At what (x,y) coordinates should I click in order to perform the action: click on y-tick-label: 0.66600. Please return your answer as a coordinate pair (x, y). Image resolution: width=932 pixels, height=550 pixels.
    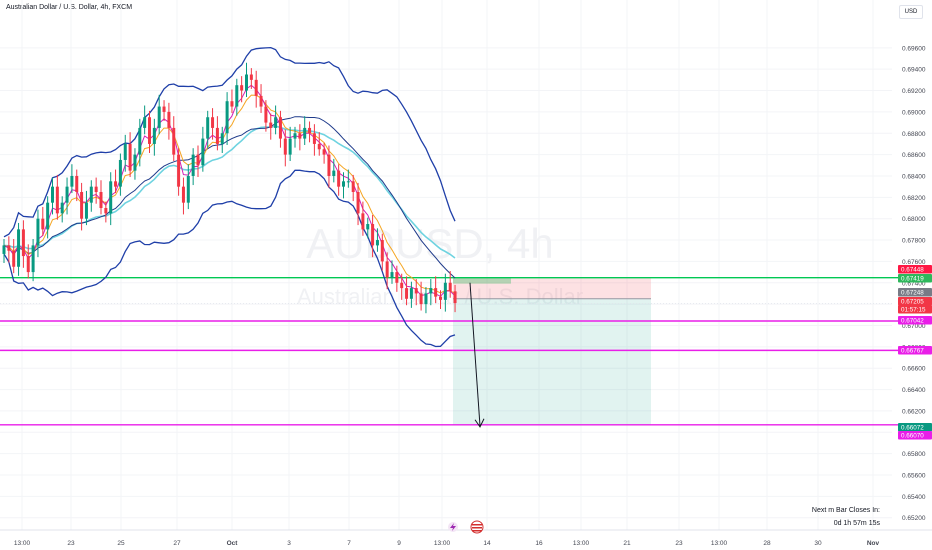
    Looking at the image, I should click on (914, 369).